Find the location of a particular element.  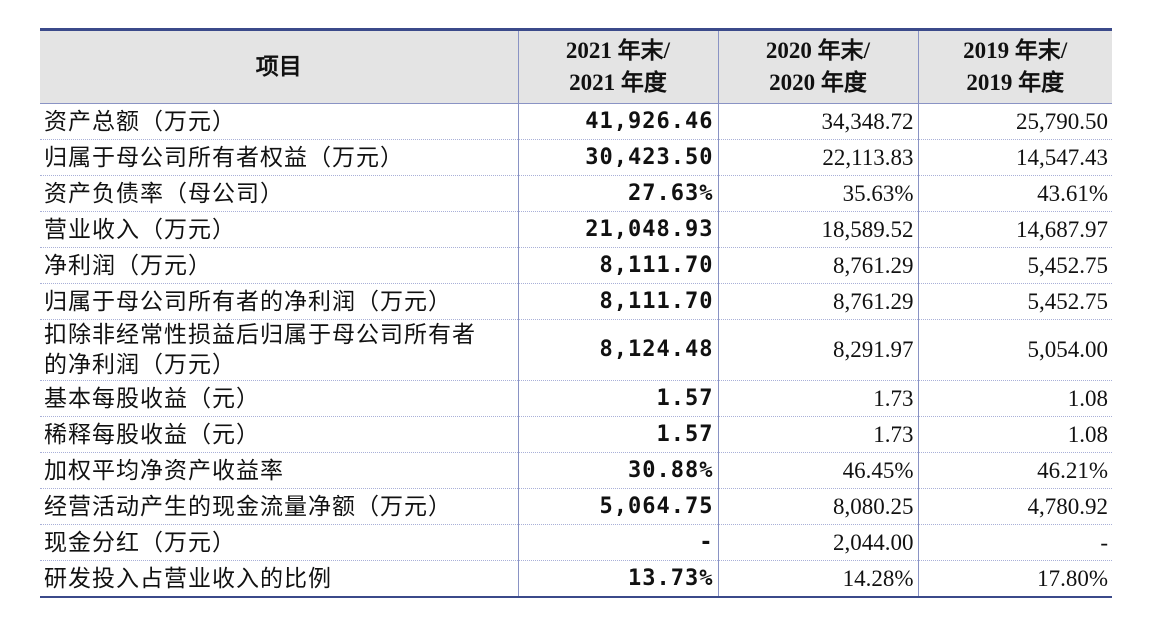

row-label: 资产负债率（母公司） is located at coordinates (279, 193).